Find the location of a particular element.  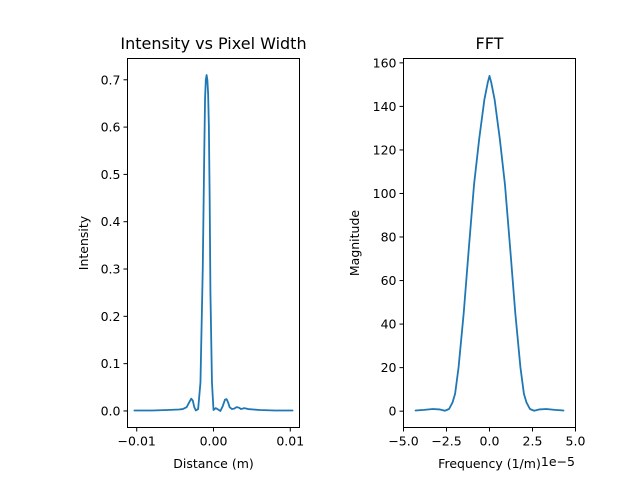

fft-y-tick-label: 140 is located at coordinates (385, 106).